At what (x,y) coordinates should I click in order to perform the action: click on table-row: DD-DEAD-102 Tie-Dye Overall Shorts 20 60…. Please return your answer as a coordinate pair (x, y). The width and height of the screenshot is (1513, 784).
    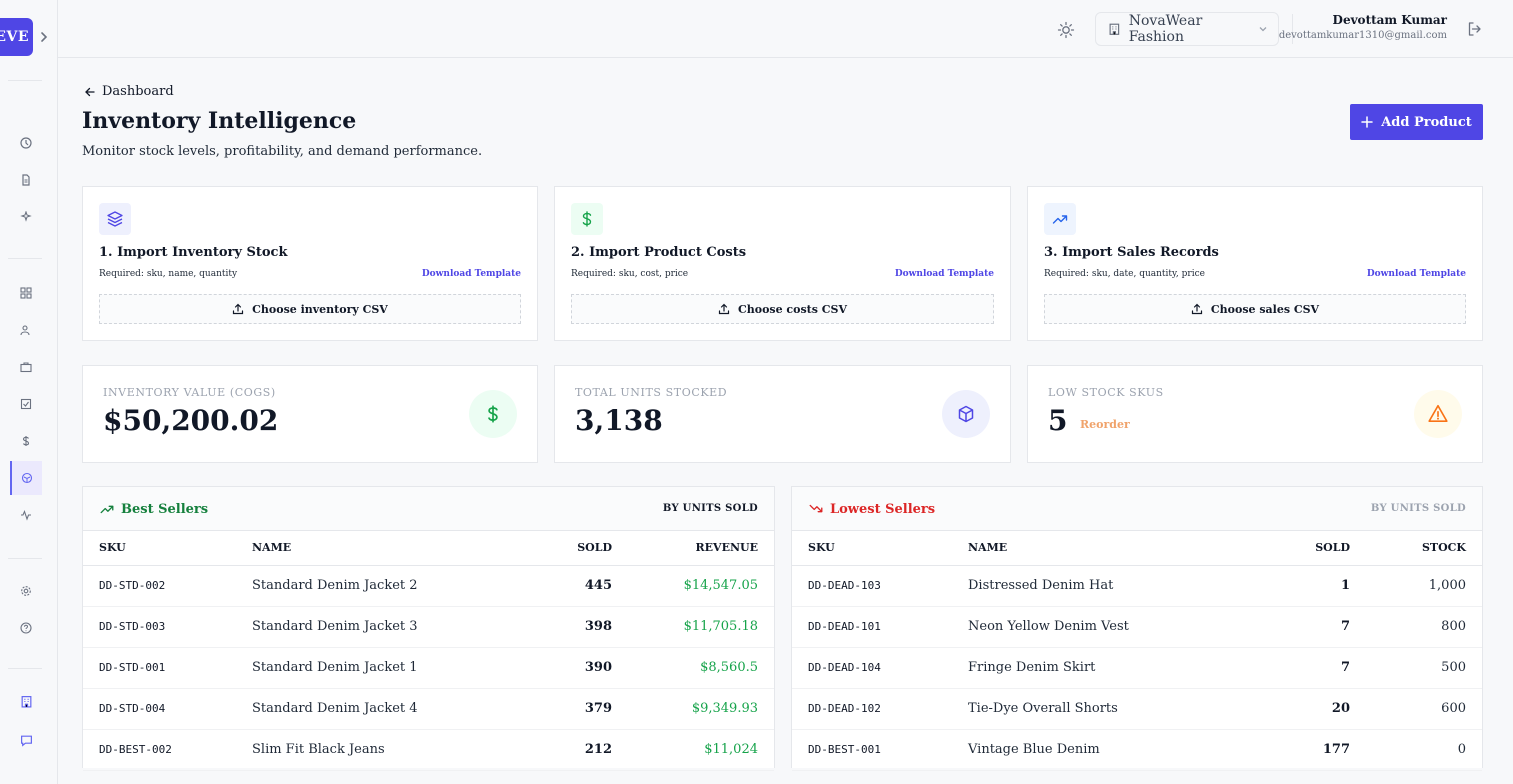
    Looking at the image, I should click on (1137, 709).